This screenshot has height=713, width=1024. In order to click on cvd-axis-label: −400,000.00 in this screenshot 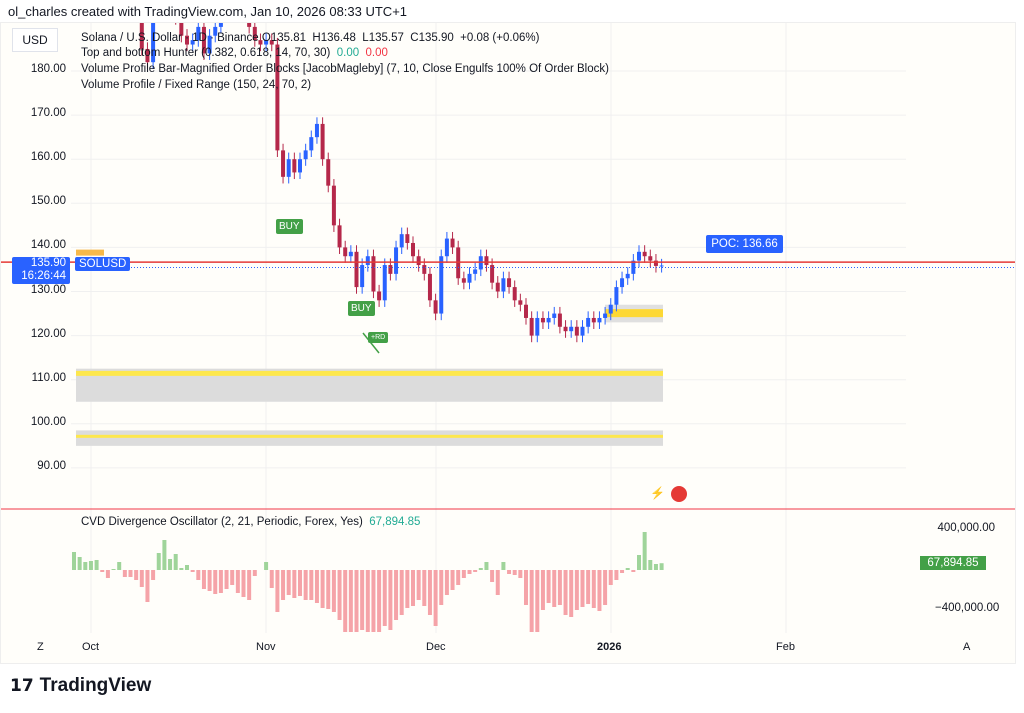, I will do `click(967, 608)`.